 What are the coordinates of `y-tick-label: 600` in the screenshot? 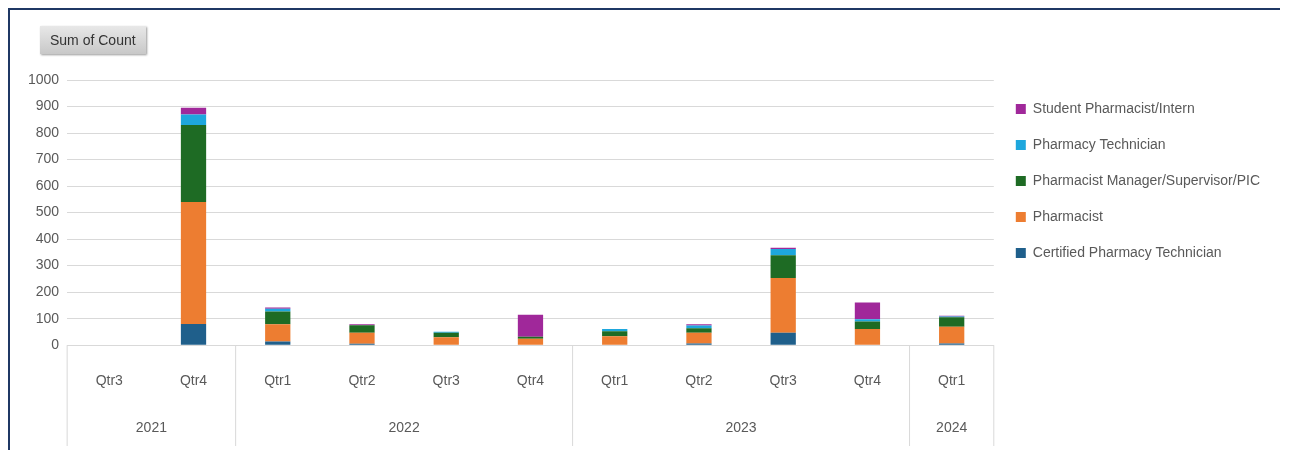 It's located at (47, 184).